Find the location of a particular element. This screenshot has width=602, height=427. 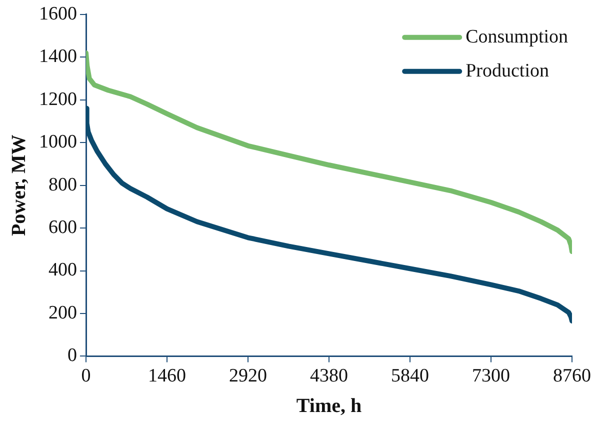

y-tick-label: 200 is located at coordinates (62, 313).